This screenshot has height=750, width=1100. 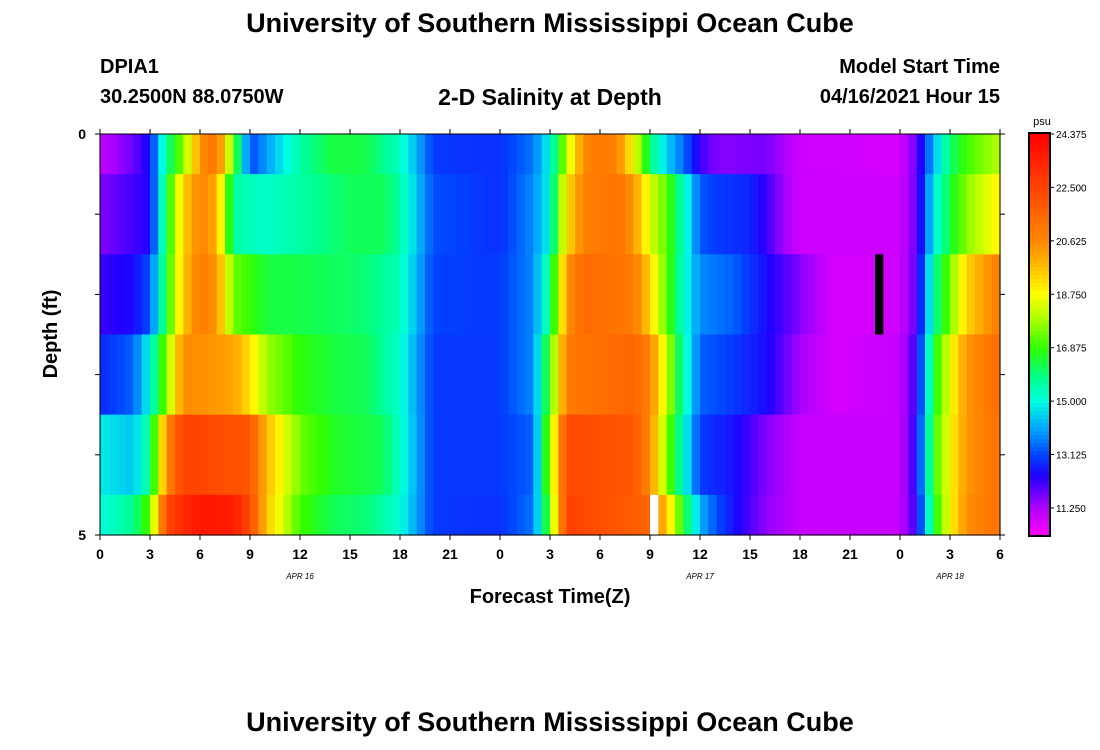 What do you see at coordinates (950, 554) in the screenshot?
I see `x-tick-label: 3` at bounding box center [950, 554].